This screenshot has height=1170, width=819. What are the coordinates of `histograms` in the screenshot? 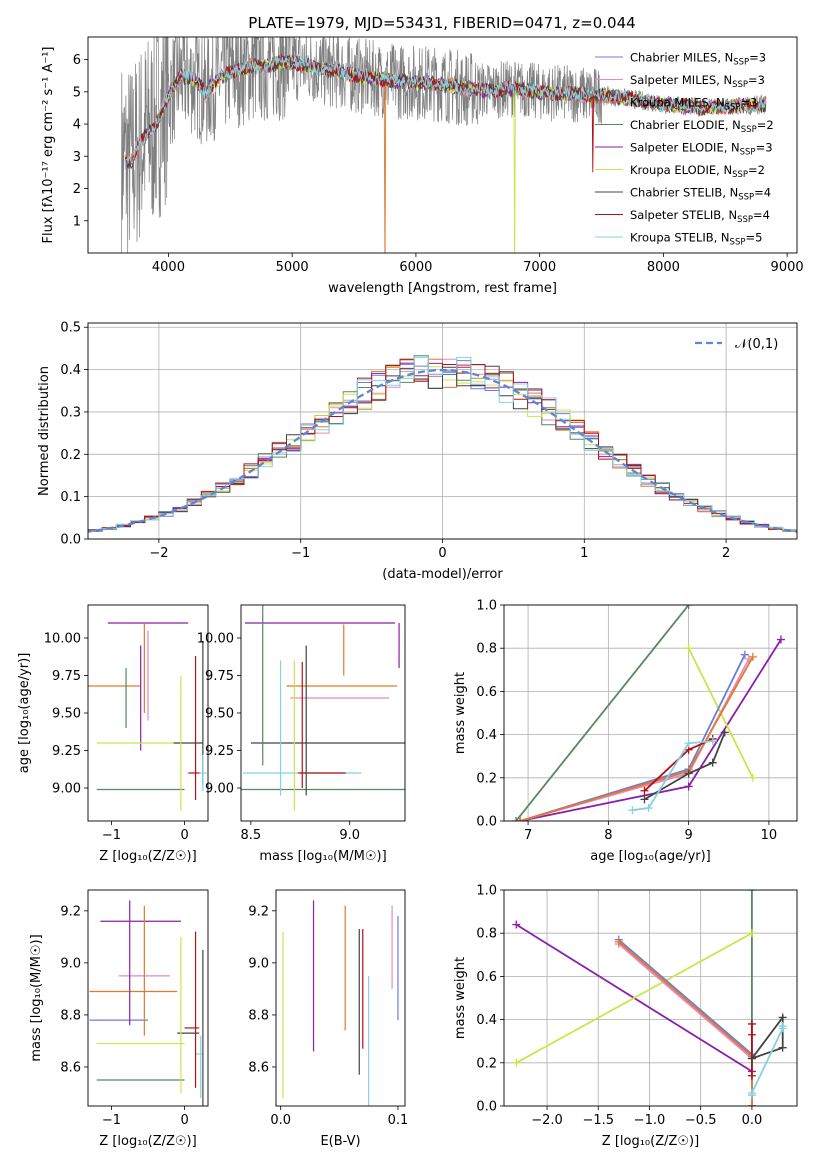 It's located at (442, 444).